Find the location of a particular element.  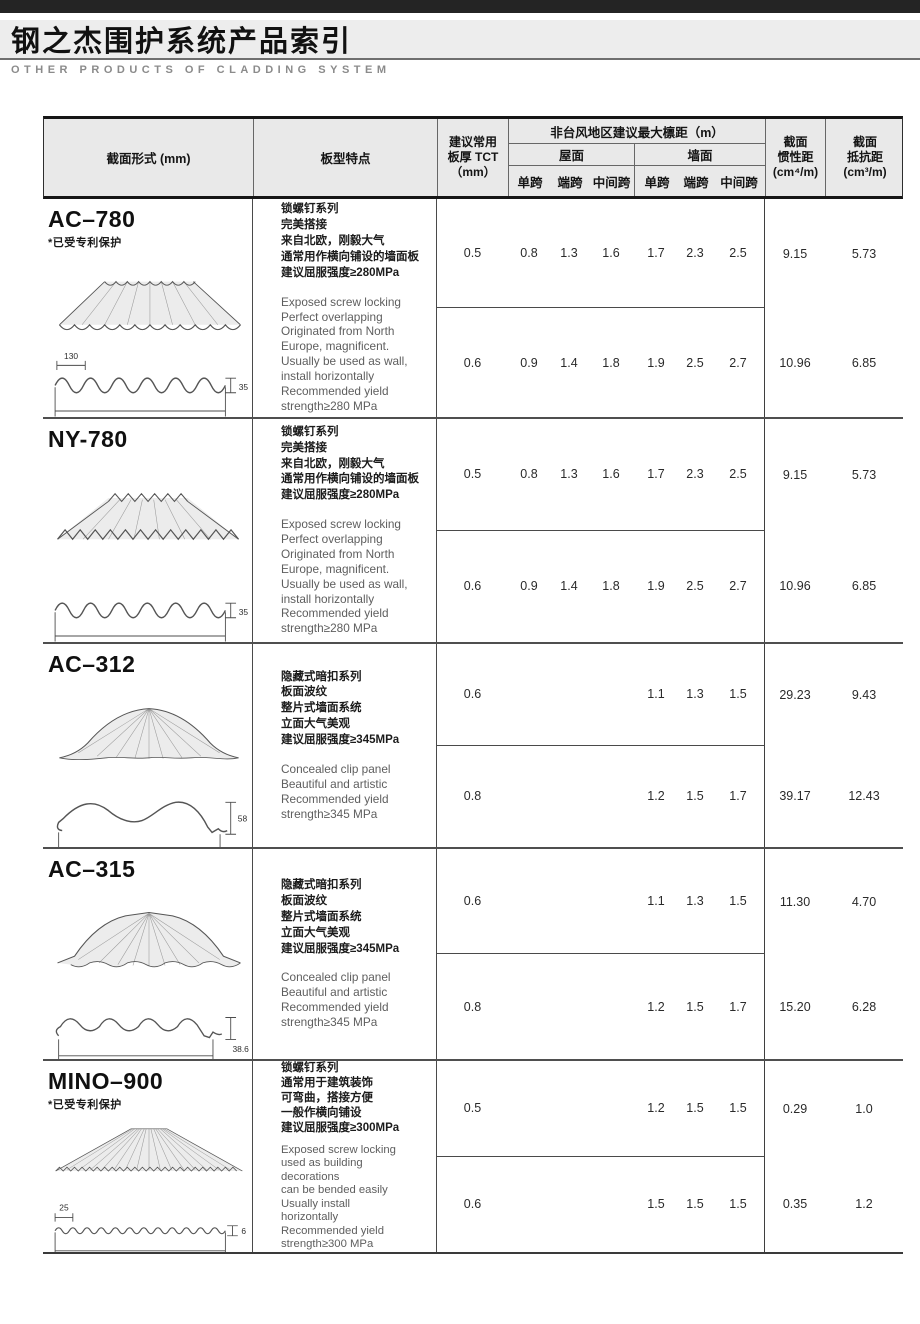

col-header-roof: 屋面 is located at coordinates (572, 155).